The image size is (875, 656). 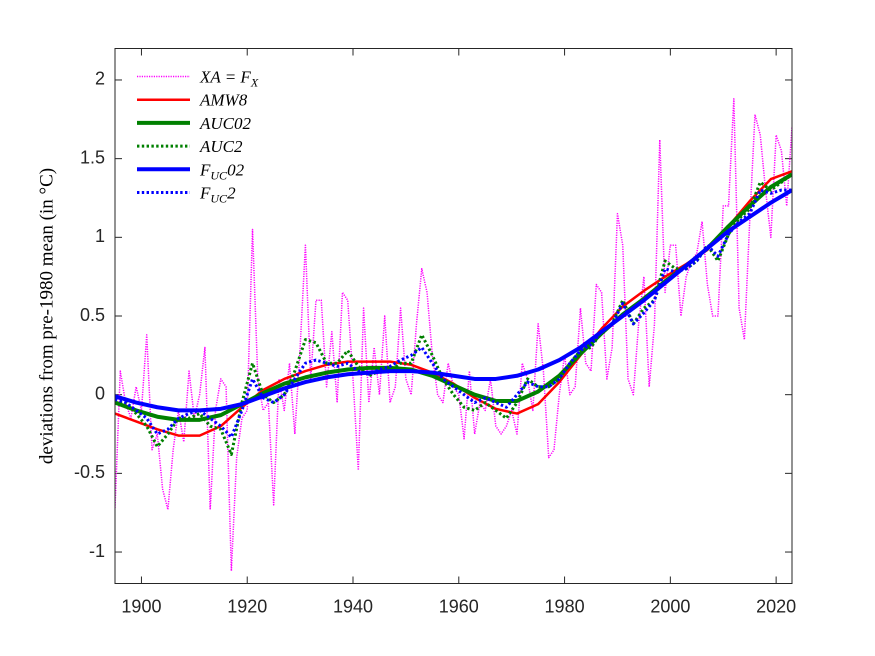 I want to click on y-tick-label: 0.5, so click(x=92, y=315).